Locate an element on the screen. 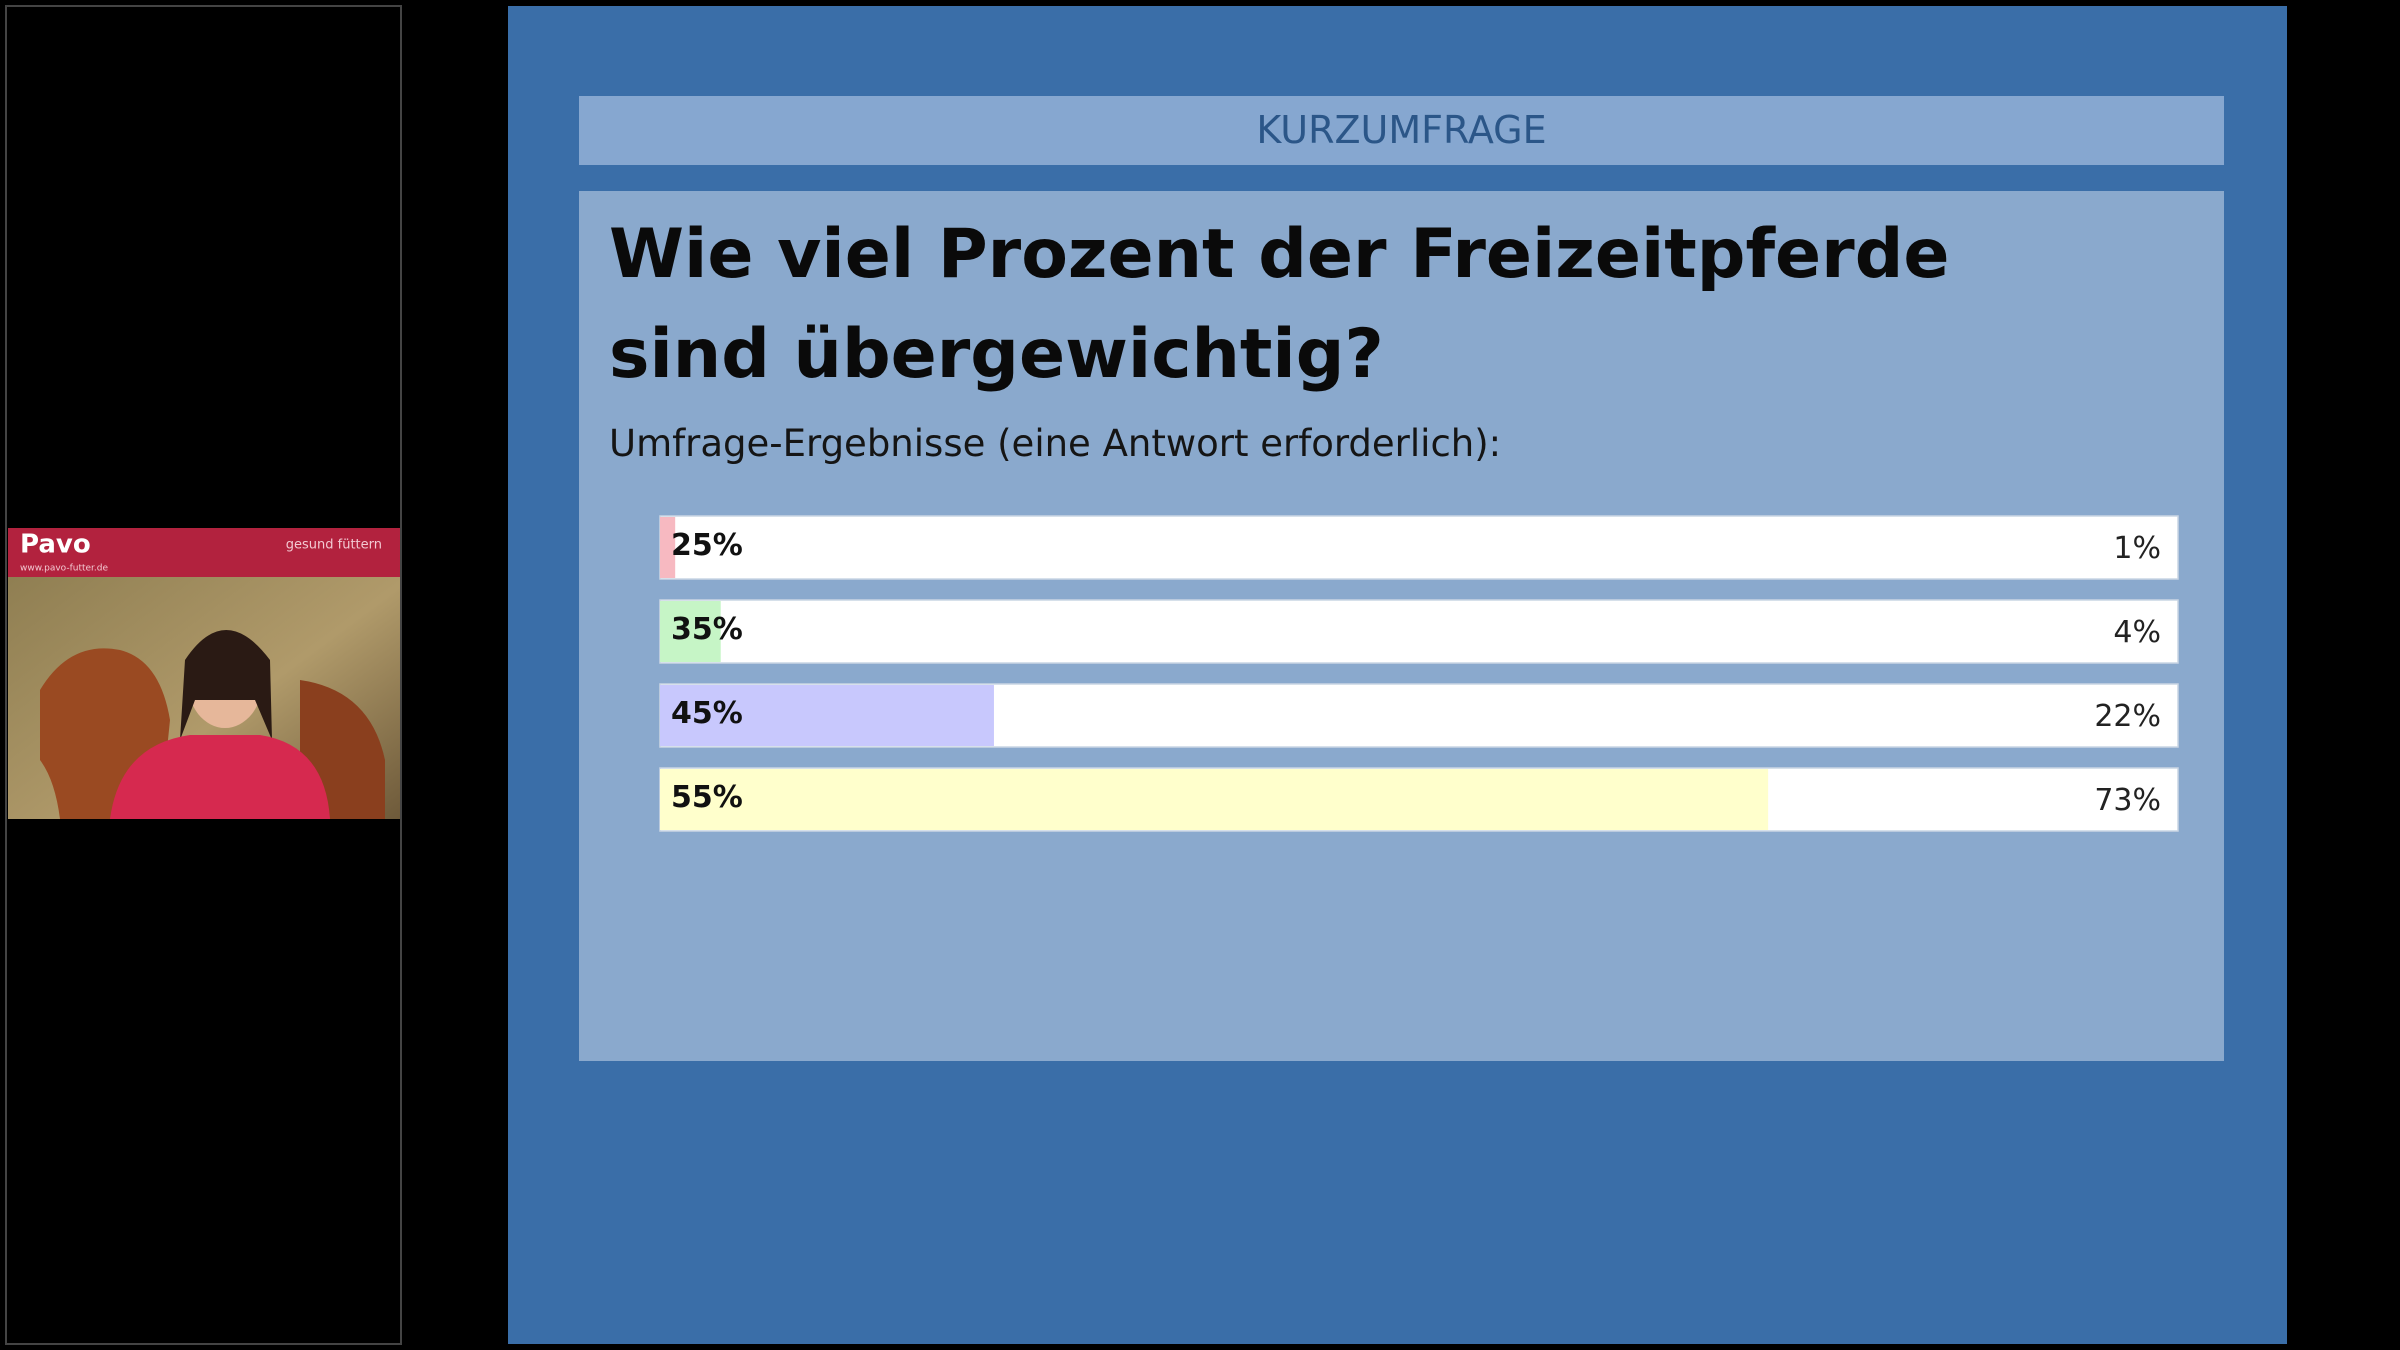 The height and width of the screenshot is (1350, 2400). header-bar is located at coordinates (1401, 130).